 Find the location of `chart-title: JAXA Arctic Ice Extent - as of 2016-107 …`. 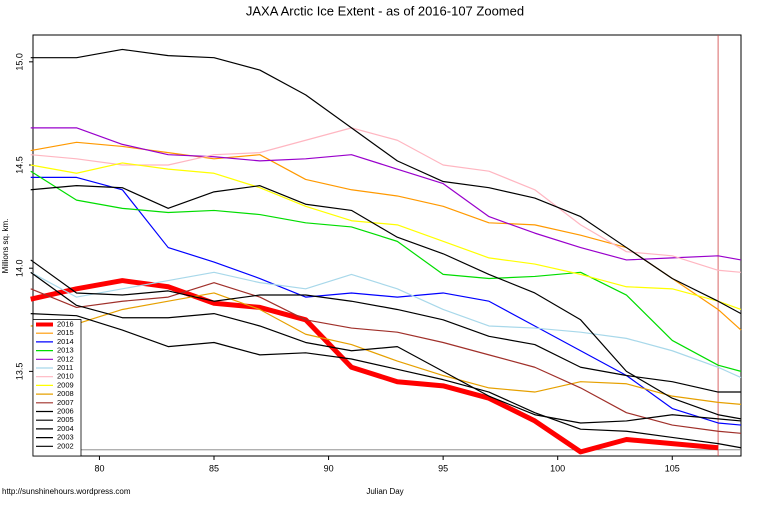

chart-title: JAXA Arctic Ice Extent - as of 2016-107 … is located at coordinates (385, 10).